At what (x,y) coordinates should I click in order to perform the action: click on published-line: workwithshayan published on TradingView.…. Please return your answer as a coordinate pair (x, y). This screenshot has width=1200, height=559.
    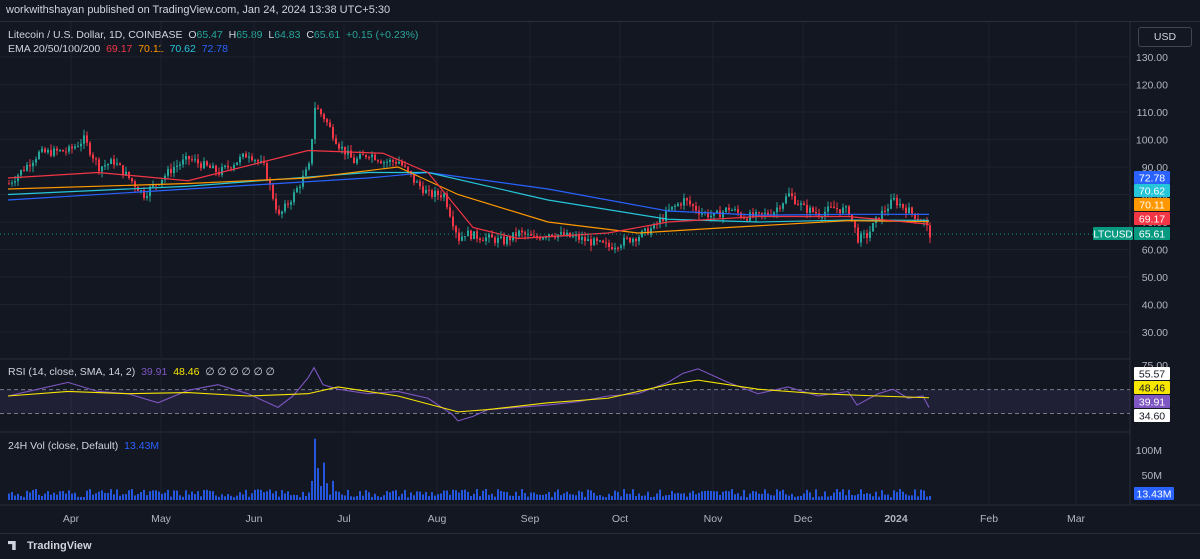
    Looking at the image, I should click on (198, 10).